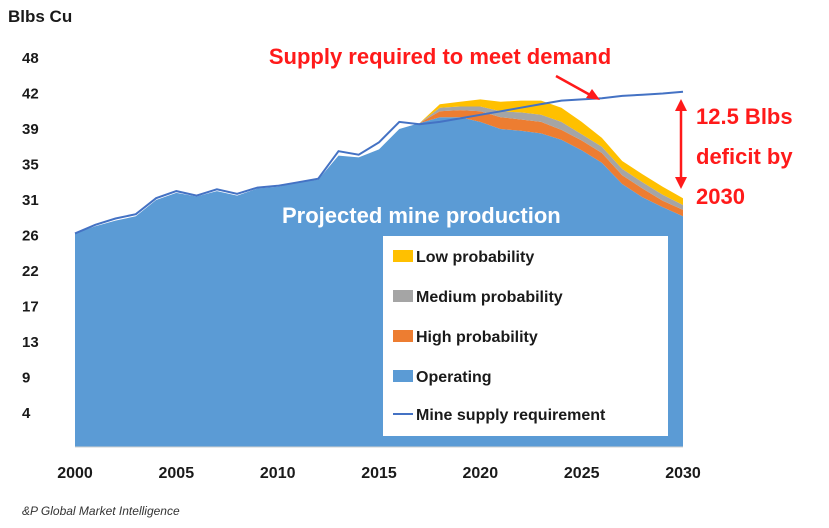 The width and height of the screenshot is (829, 528). What do you see at coordinates (582, 473) in the screenshot?
I see `x-tick-label: 2025` at bounding box center [582, 473].